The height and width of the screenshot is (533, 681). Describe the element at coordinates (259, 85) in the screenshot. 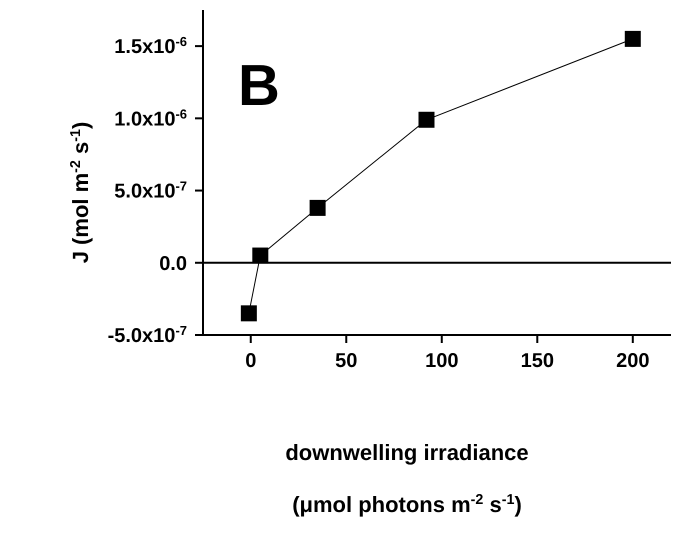

I see `annotation: B` at that location.